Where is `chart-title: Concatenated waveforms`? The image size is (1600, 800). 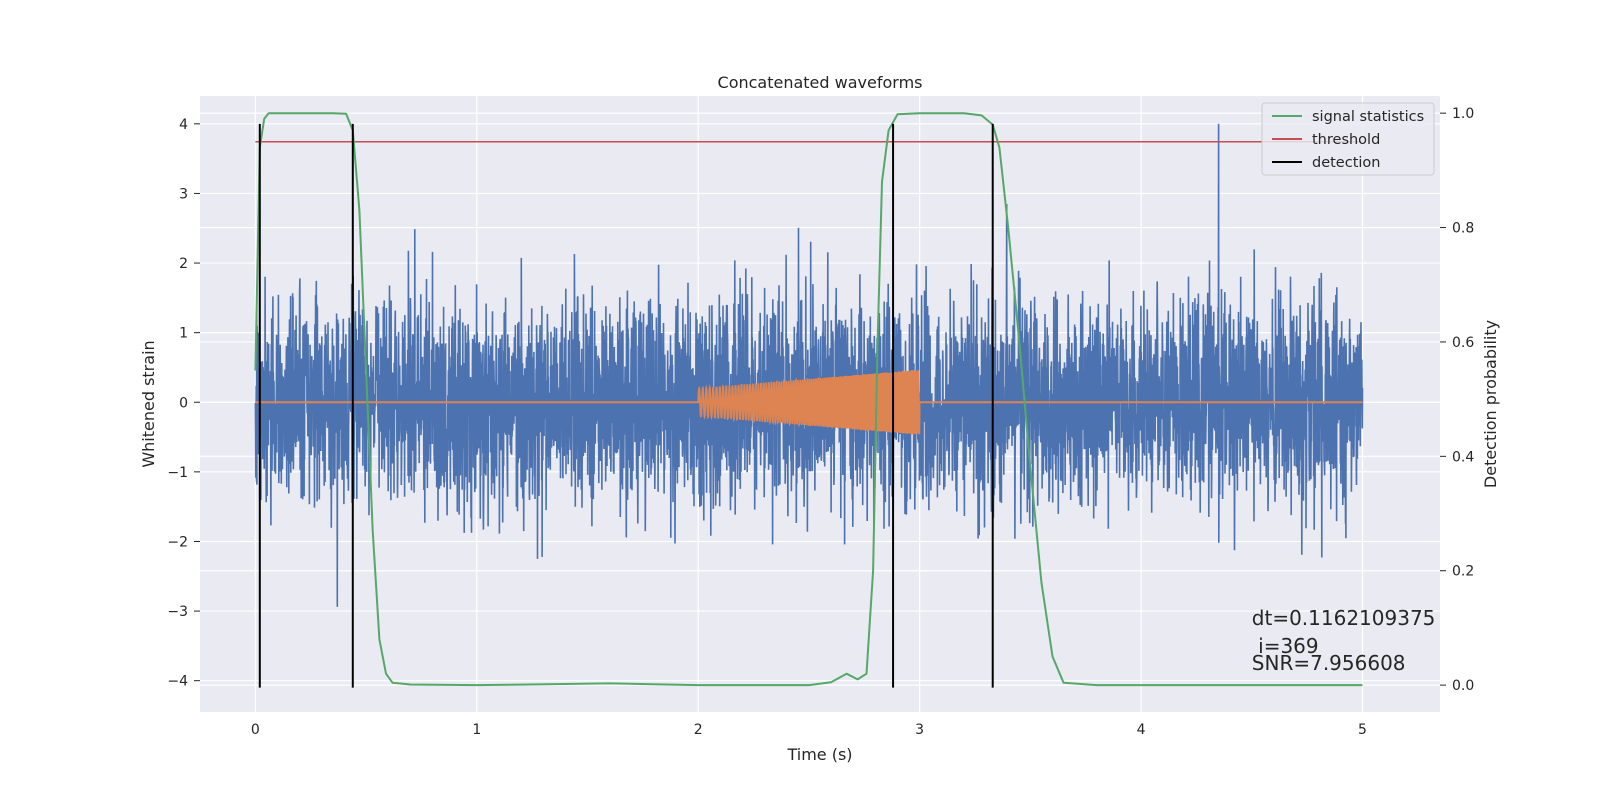
chart-title: Concatenated waveforms is located at coordinates (820, 82).